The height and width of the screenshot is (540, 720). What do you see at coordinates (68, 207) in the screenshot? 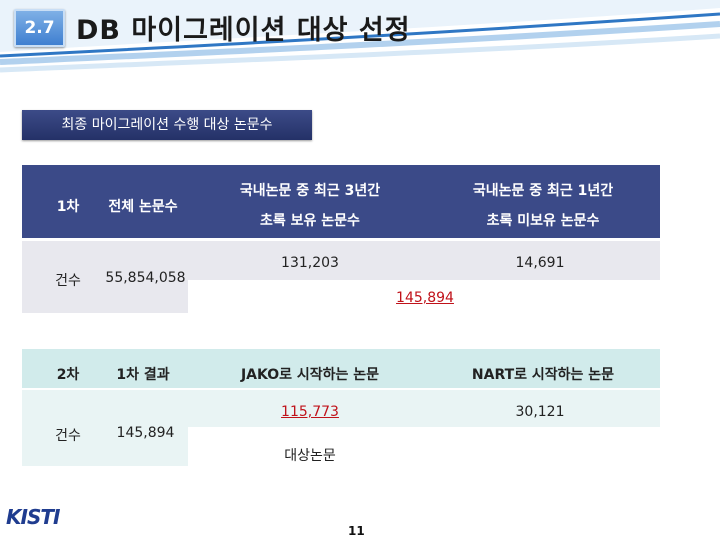
I see `table1-stage-header: 1차` at bounding box center [68, 207].